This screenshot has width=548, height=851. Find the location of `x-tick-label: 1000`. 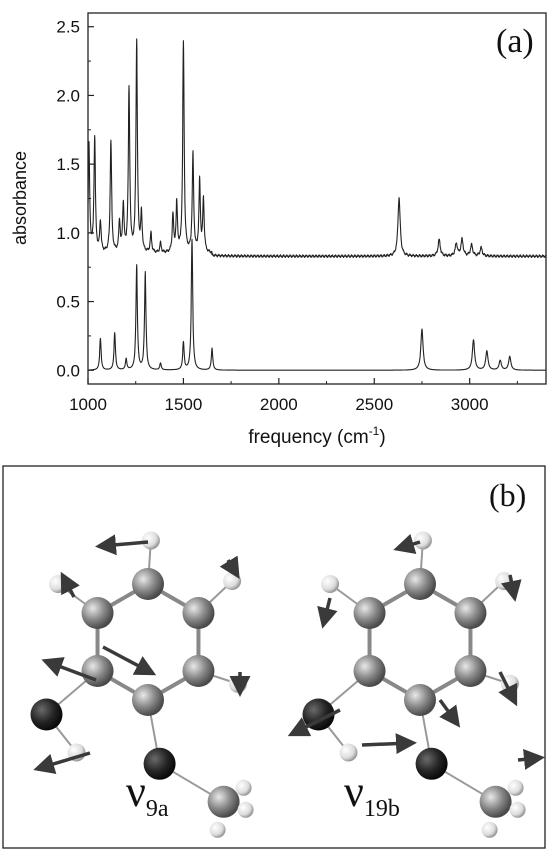

x-tick-label: 1000 is located at coordinates (88, 404).